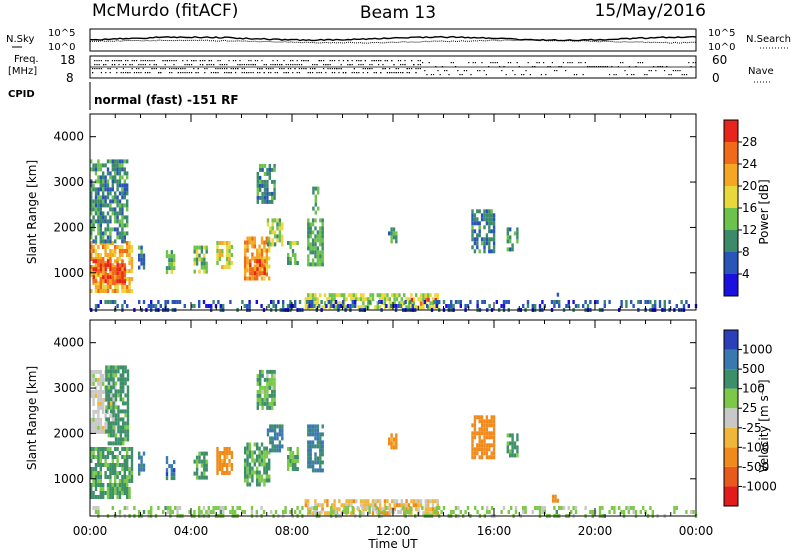 Image resolution: width=800 pixels, height=554 pixels. What do you see at coordinates (70, 78) in the screenshot?
I see `freq-tick-bottom: 8` at bounding box center [70, 78].